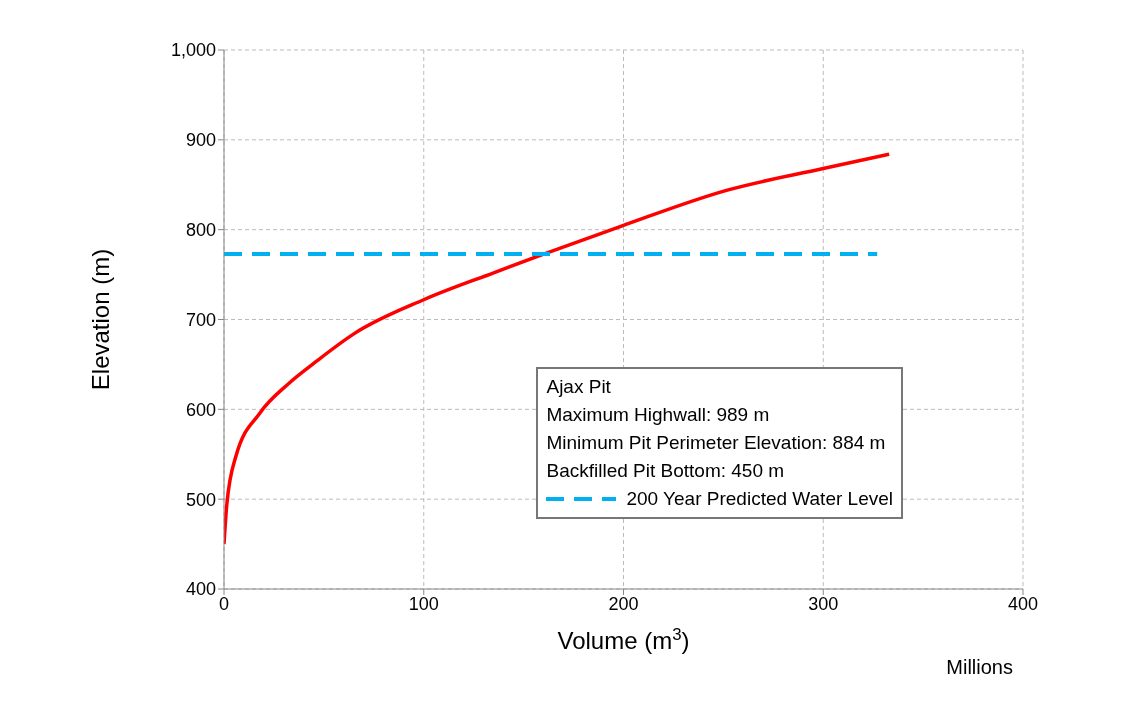 The image size is (1141, 727). Describe the element at coordinates (716, 443) in the screenshot. I see `annotation: Minimum Pit Perimeter Elevation: 884 m` at that location.